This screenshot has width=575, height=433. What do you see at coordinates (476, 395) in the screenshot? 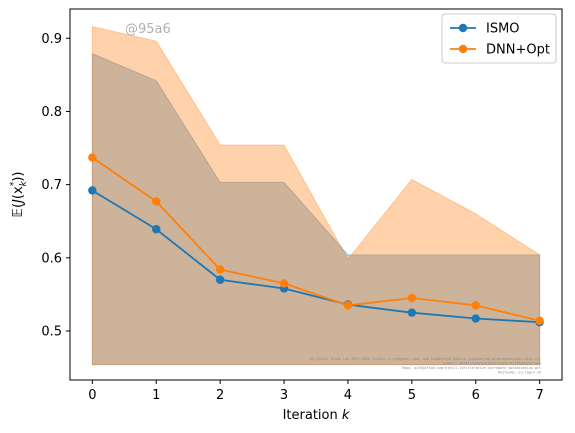
I see `x-tick-label: 6` at bounding box center [476, 395].